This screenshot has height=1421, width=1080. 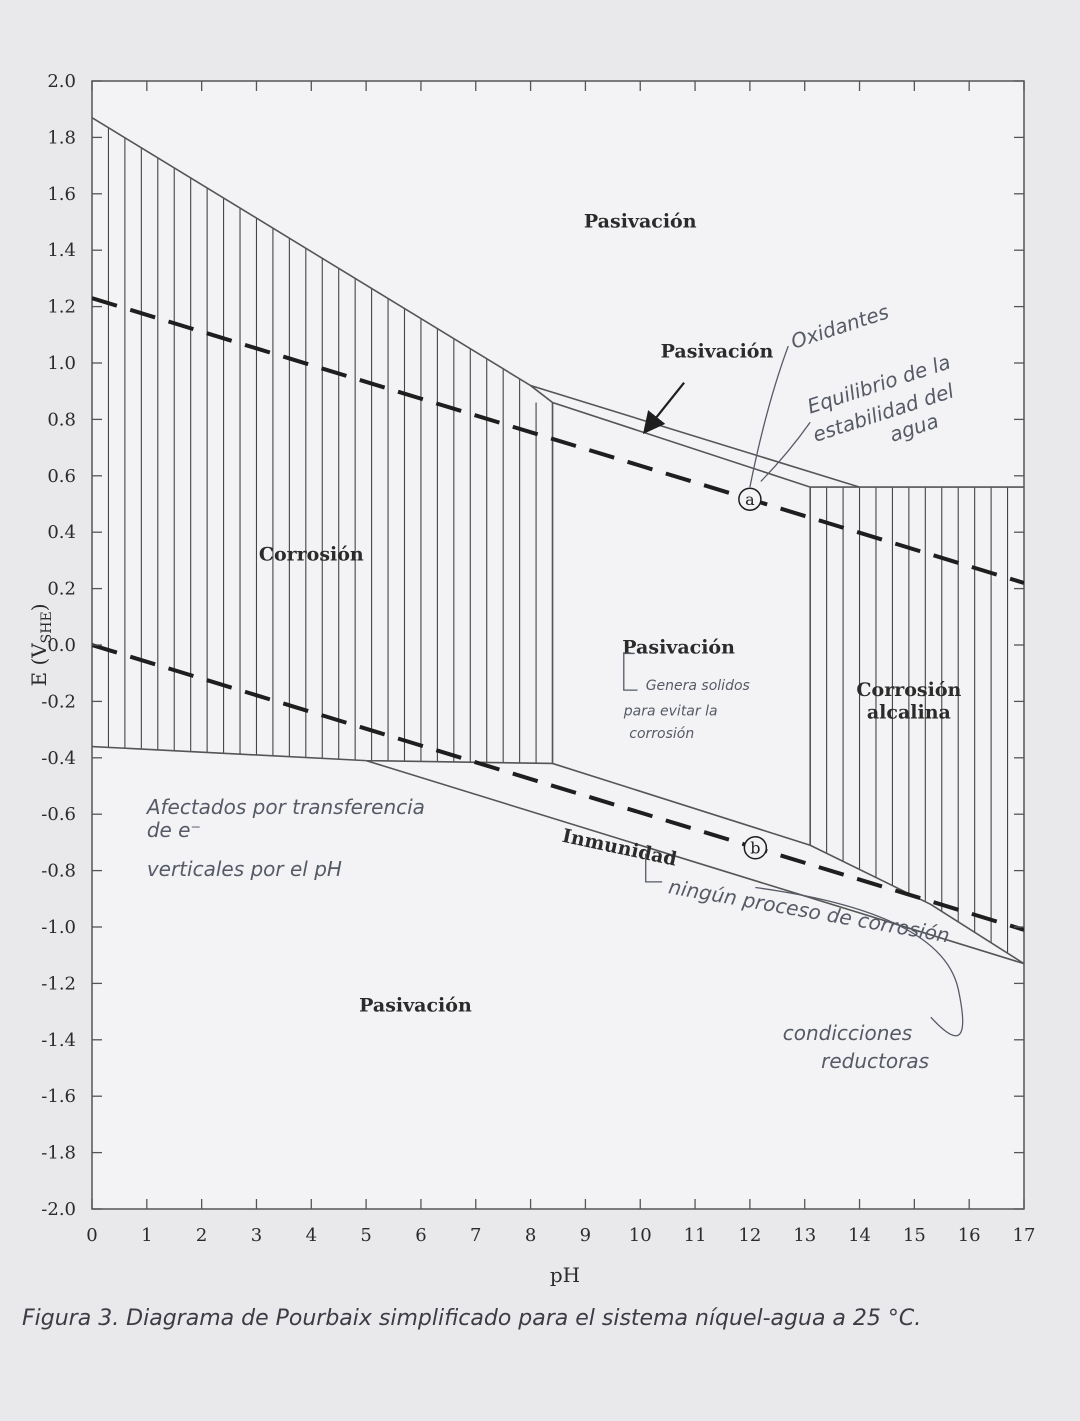 What do you see at coordinates (61, 81) in the screenshot?
I see `y-tick-label: 2.0` at bounding box center [61, 81].